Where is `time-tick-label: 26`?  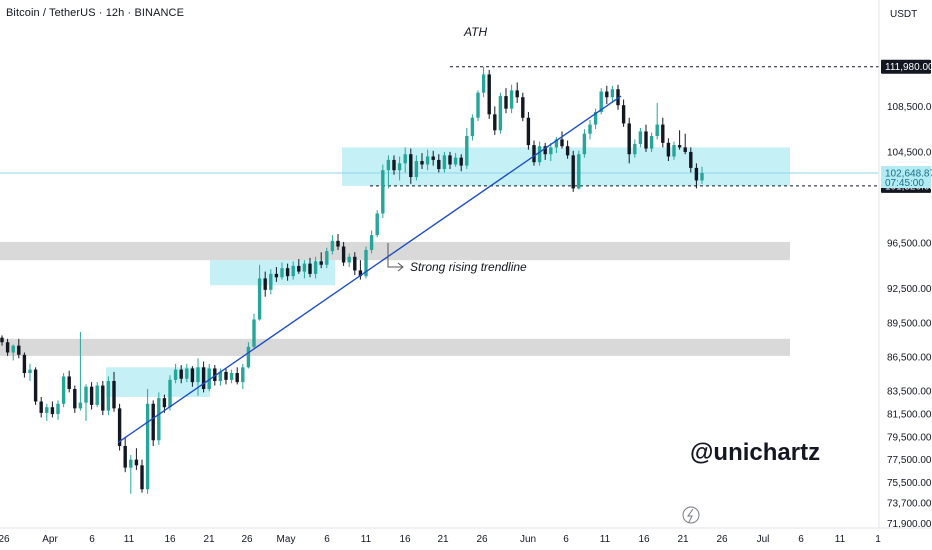
time-tick-label: 26 is located at coordinates (5, 539).